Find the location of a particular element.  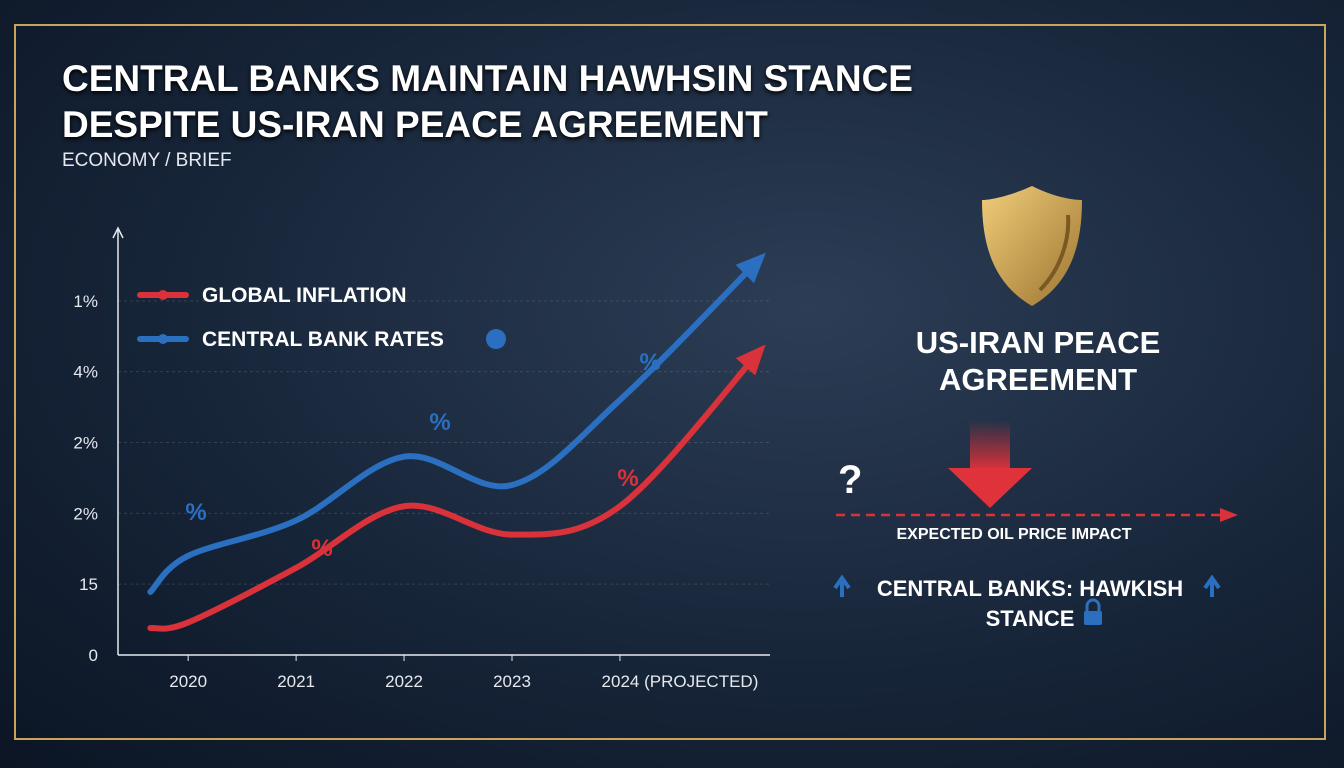

panel-title: US-IRAN PEACE AGREEMENT is located at coordinates (1038, 361).